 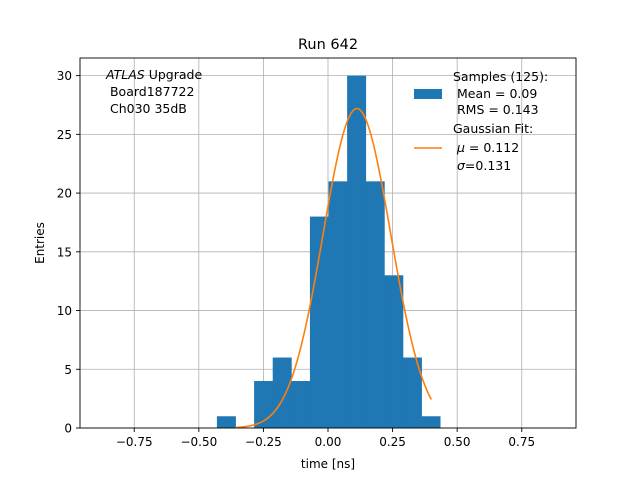 What do you see at coordinates (460, 147) in the screenshot?
I see `mu-symbol: μ` at bounding box center [460, 147].